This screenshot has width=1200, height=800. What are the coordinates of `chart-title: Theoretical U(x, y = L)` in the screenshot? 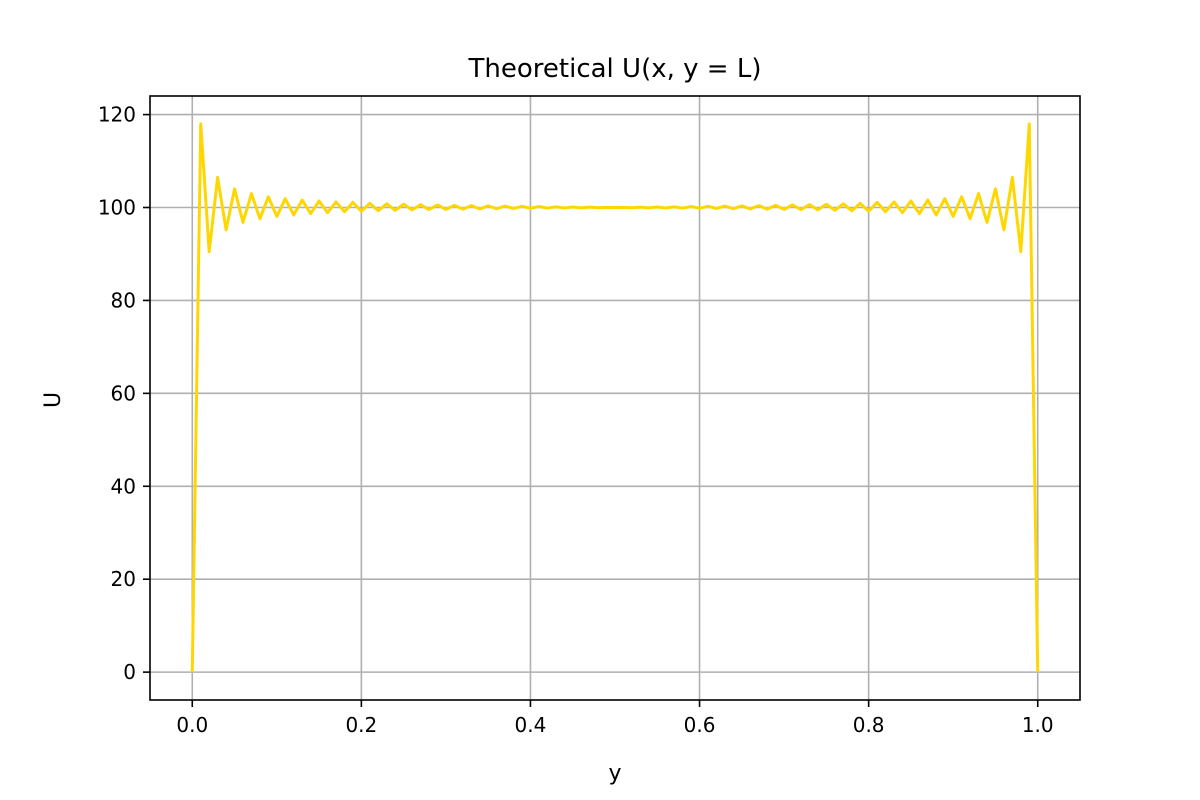 It's located at (615, 69).